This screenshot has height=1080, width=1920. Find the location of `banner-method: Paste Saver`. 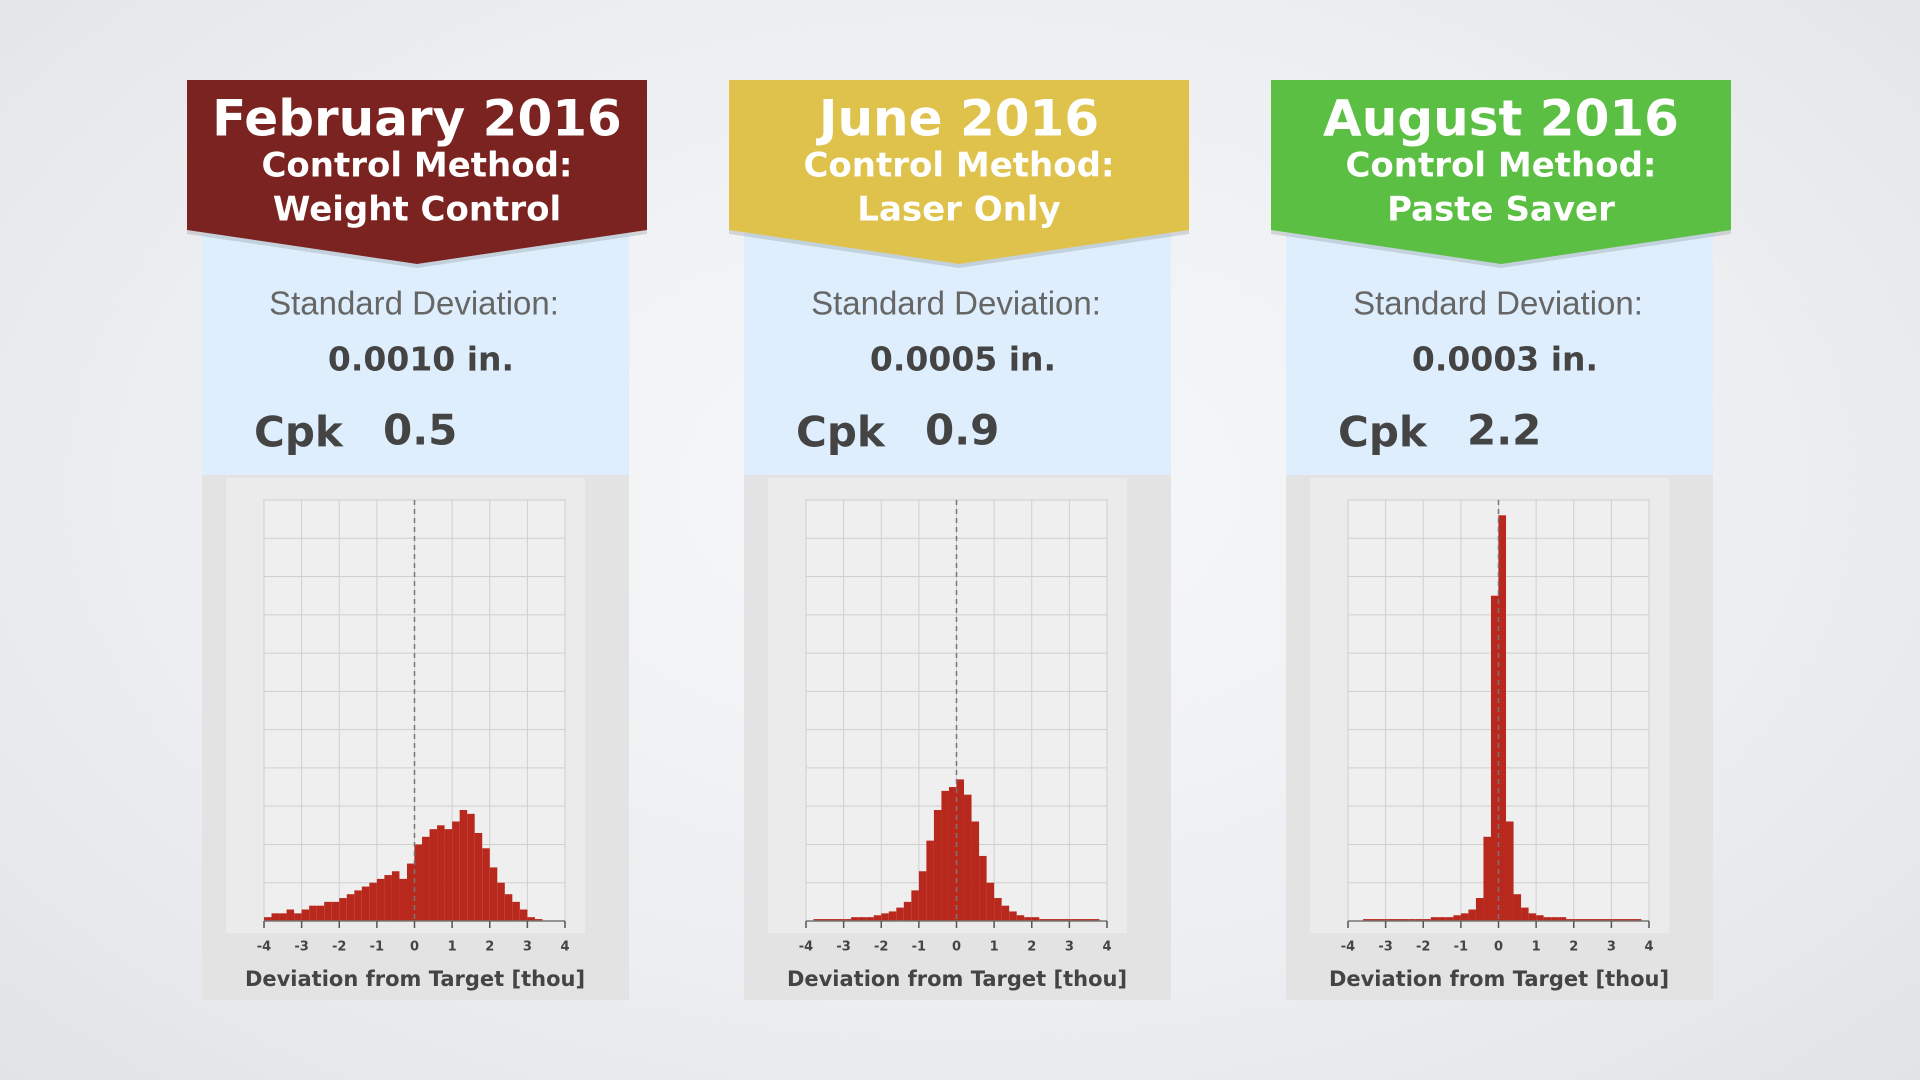

banner-method: Paste Saver is located at coordinates (1501, 210).